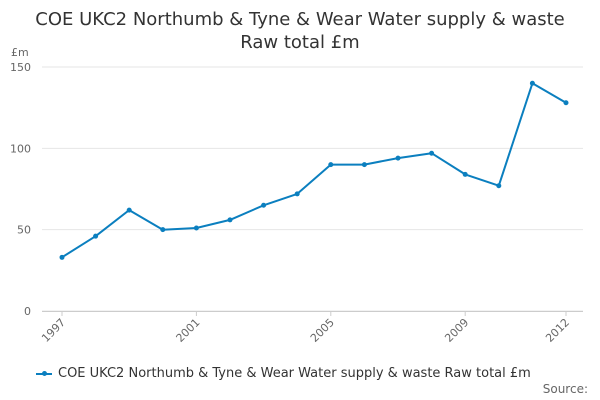 This screenshot has height=400, width=600. What do you see at coordinates (27, 311) in the screenshot?
I see `y-tick-label: 0` at bounding box center [27, 311].